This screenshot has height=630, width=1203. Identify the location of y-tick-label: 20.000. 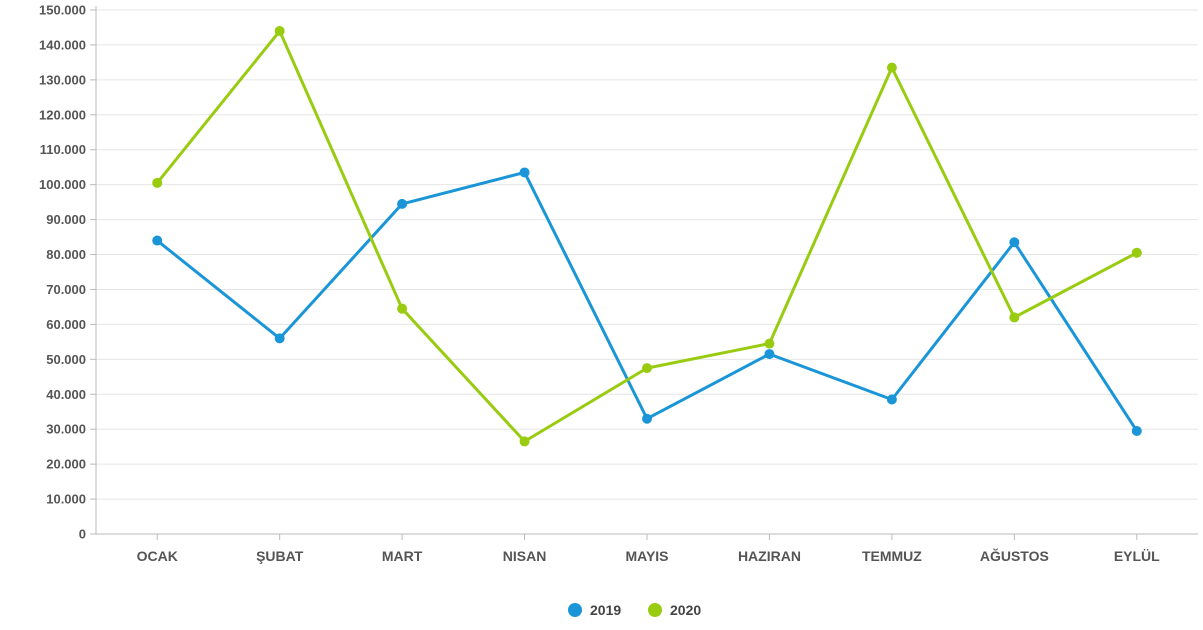
(66, 464).